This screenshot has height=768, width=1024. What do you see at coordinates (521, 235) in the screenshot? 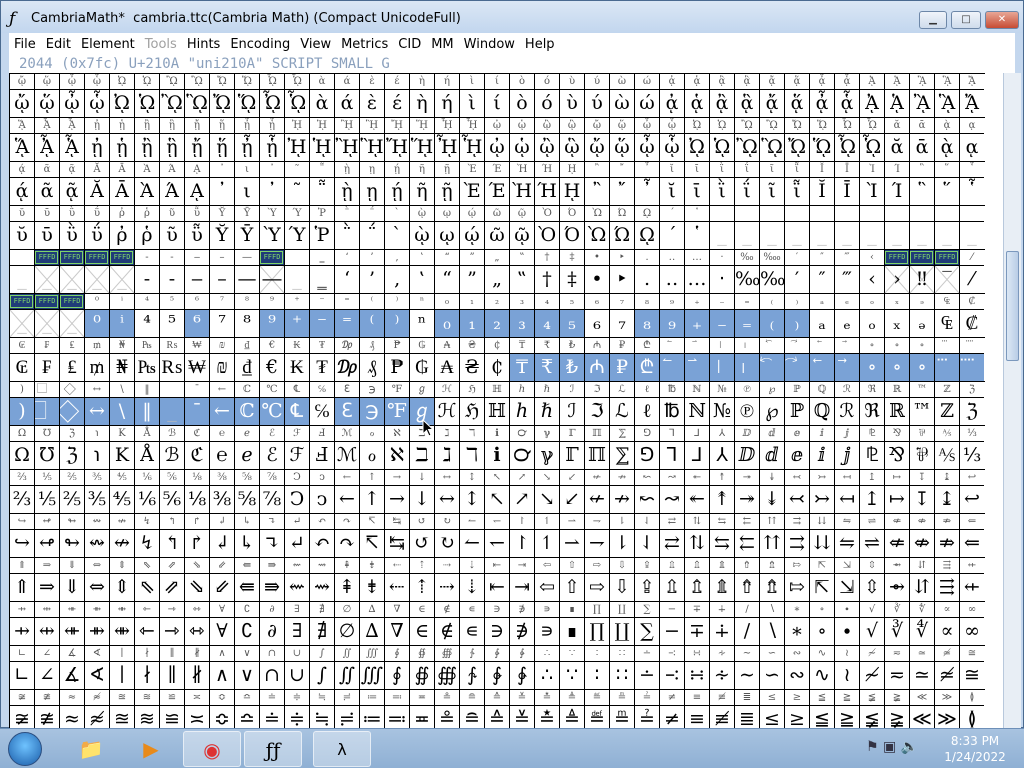
I see `glyph-cell: ῷ` at bounding box center [521, 235].